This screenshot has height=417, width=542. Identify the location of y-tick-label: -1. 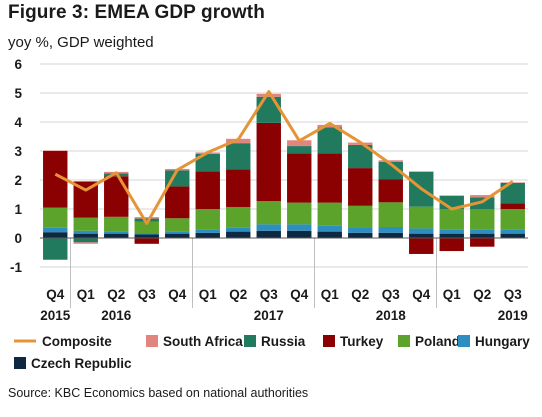
(16, 267).